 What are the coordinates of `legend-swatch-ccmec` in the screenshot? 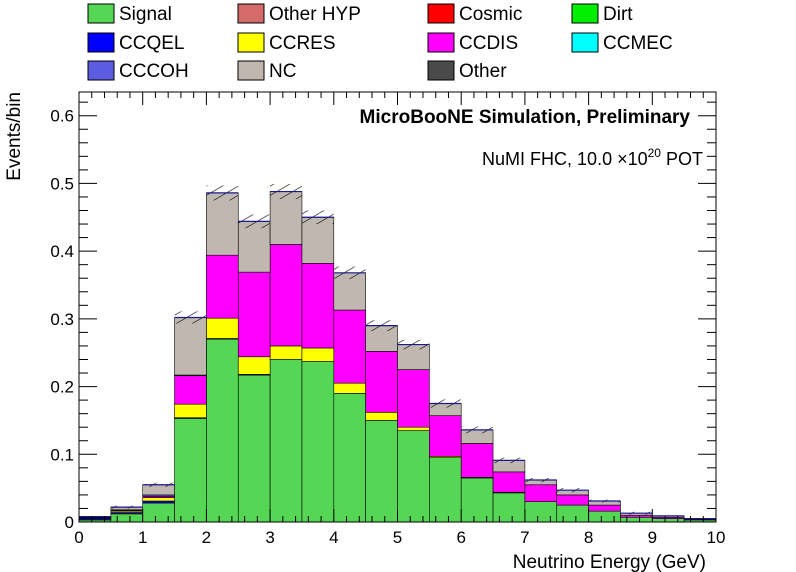 It's located at (585, 42).